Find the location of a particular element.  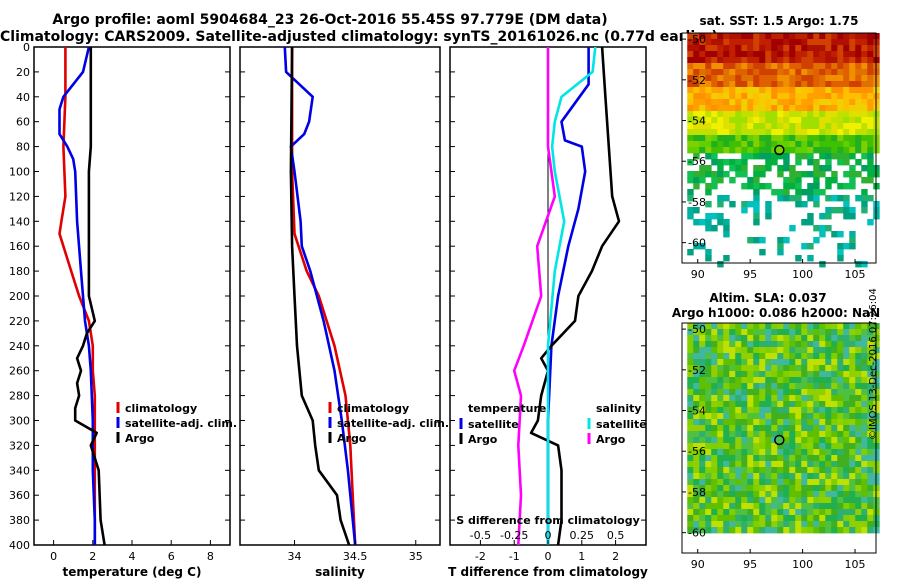

y-tick-label: 200 is located at coordinates (19, 296).